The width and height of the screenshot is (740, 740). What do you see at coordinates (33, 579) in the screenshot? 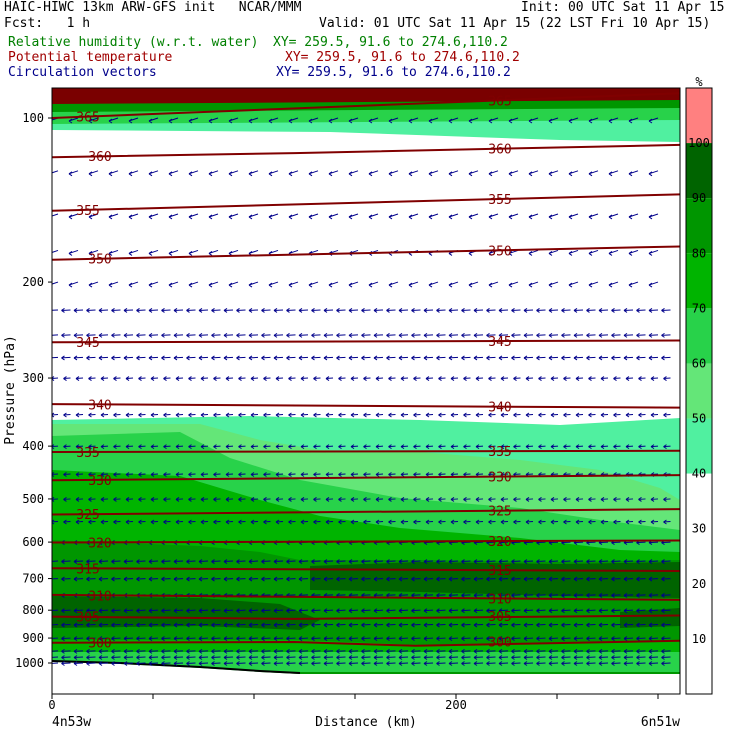
I see `y-tick-label: 700` at bounding box center [33, 579].